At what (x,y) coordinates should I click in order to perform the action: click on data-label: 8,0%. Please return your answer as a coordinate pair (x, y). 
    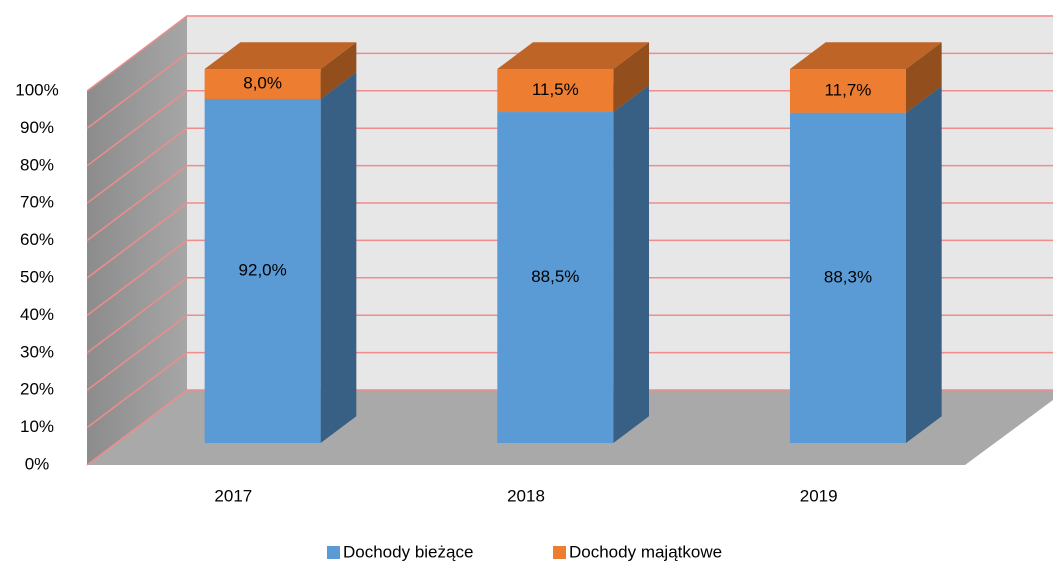
    Looking at the image, I should click on (262, 82).